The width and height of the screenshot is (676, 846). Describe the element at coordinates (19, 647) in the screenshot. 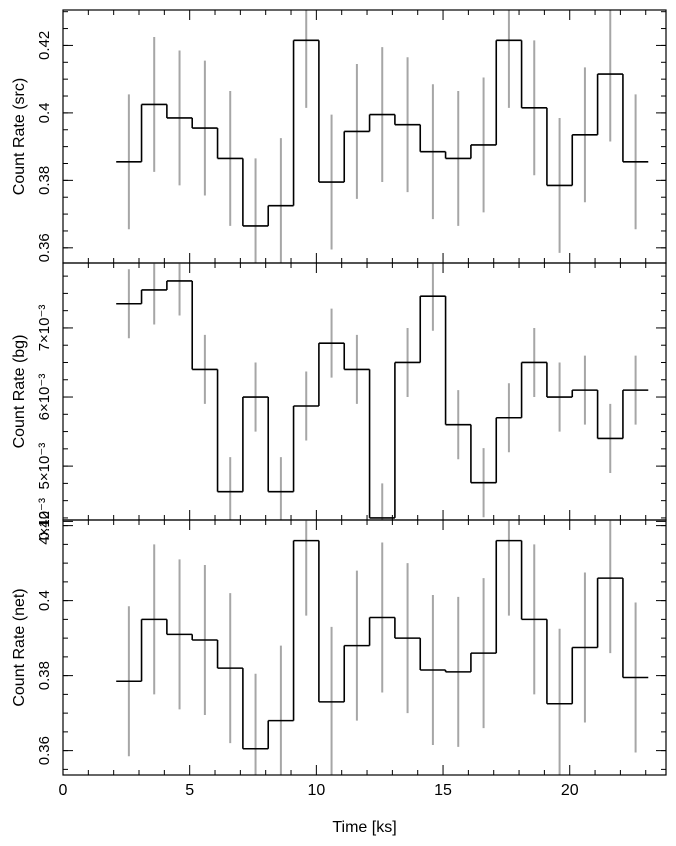

I see `y-axis-label: Count Rate (net)` at that location.